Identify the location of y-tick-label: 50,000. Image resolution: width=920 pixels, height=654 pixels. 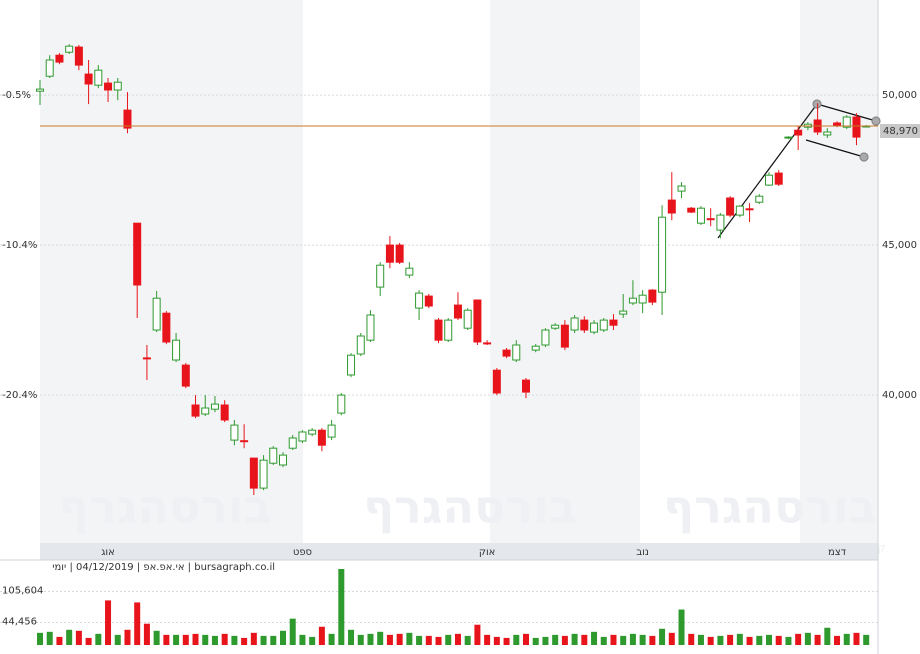
(899, 95).